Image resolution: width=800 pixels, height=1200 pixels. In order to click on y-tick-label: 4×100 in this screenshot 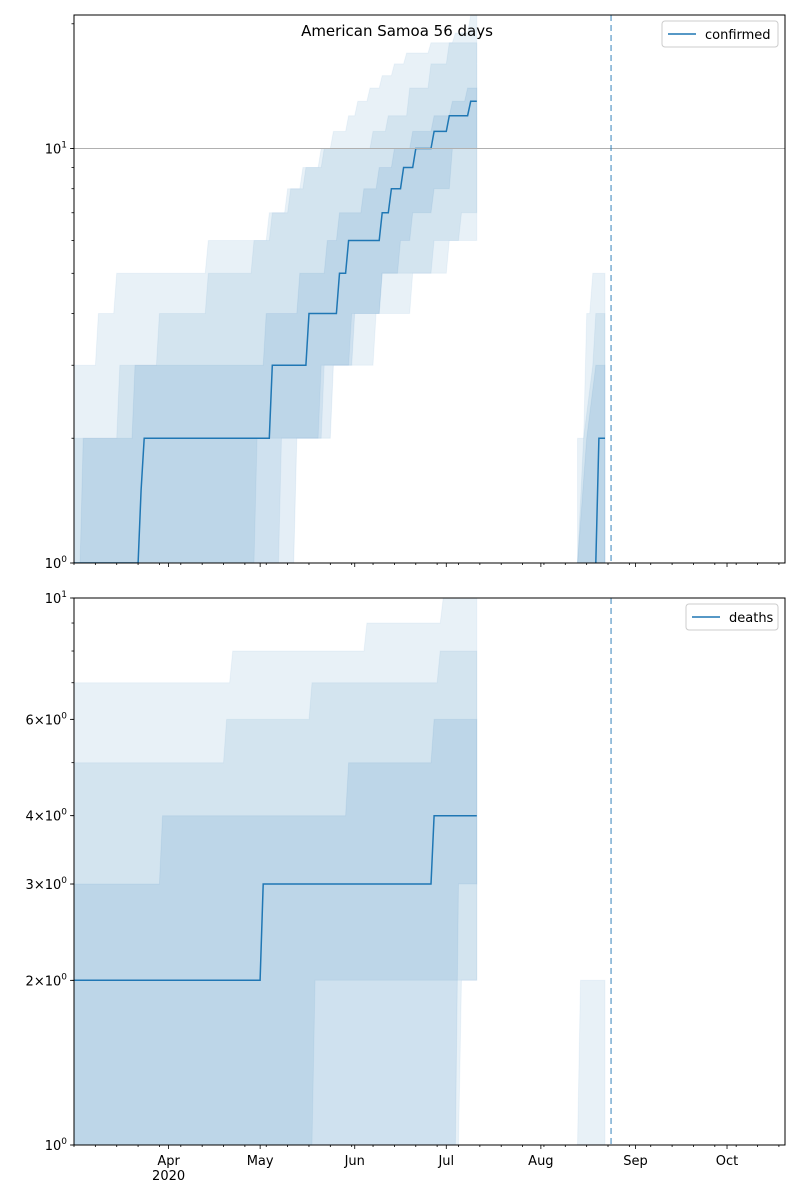, I will do `click(47, 816)`.